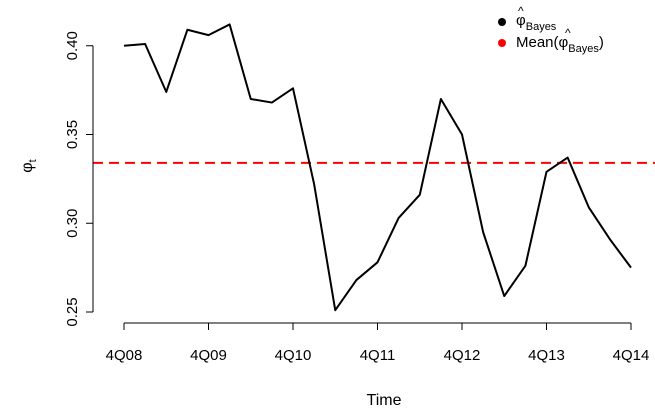 Image resolution: width=655 pixels, height=417 pixels. What do you see at coordinates (378, 355) in the screenshot?
I see `x-tick-label: 4Q11` at bounding box center [378, 355].